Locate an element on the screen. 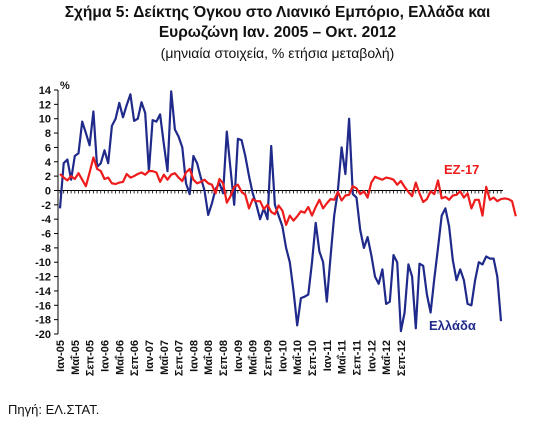 This screenshot has width=555, height=428. series-line-ez17 is located at coordinates (288, 191).